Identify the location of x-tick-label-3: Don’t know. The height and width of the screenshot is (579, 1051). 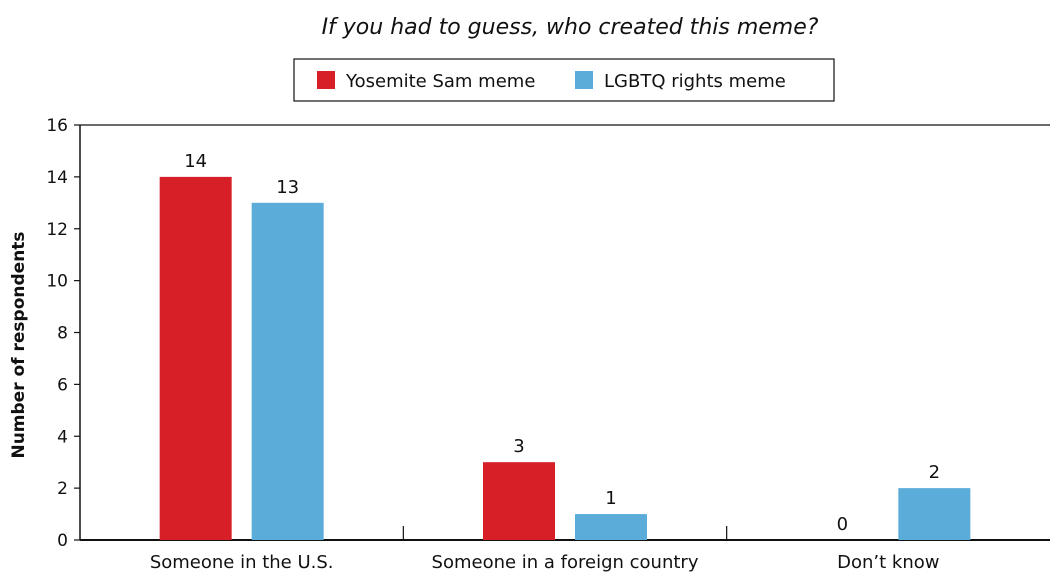
(888, 562).